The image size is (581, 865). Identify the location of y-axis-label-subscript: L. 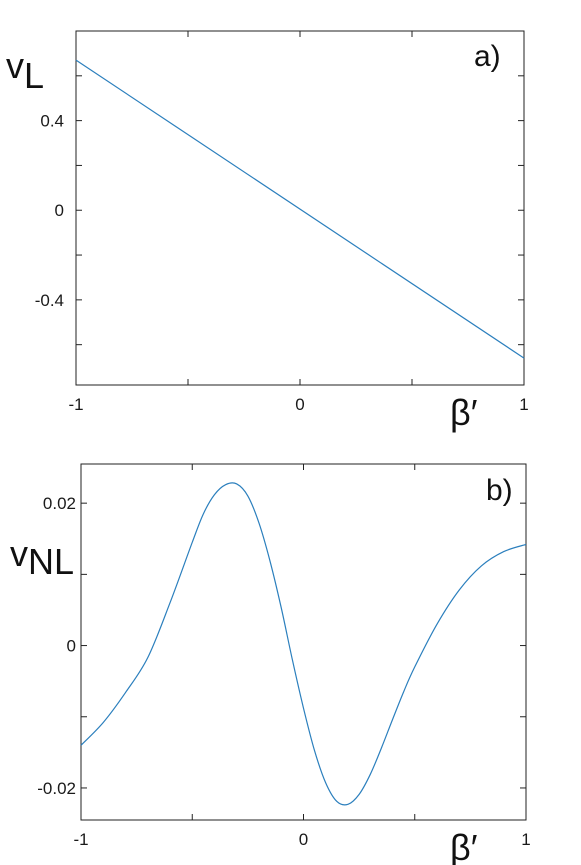
(34, 75).